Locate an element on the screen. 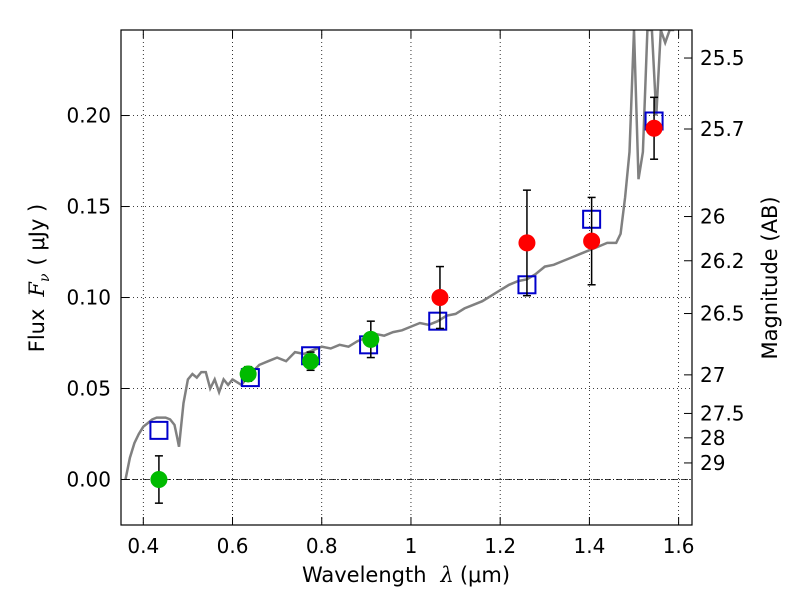  x-tick-label: 0.6 is located at coordinates (233, 546).